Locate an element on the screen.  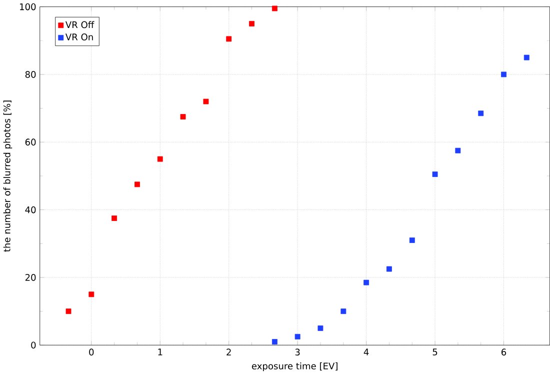
legend-label: VR On is located at coordinates (79, 37).